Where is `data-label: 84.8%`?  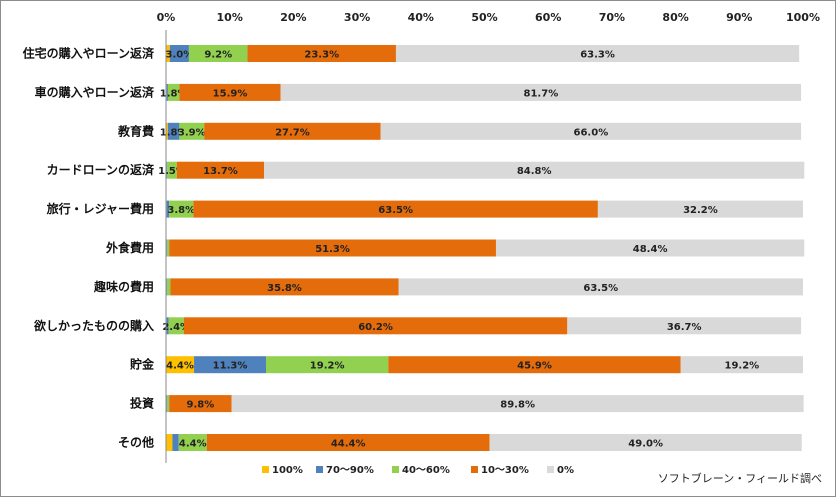 data-label: 84.8% is located at coordinates (534, 171).